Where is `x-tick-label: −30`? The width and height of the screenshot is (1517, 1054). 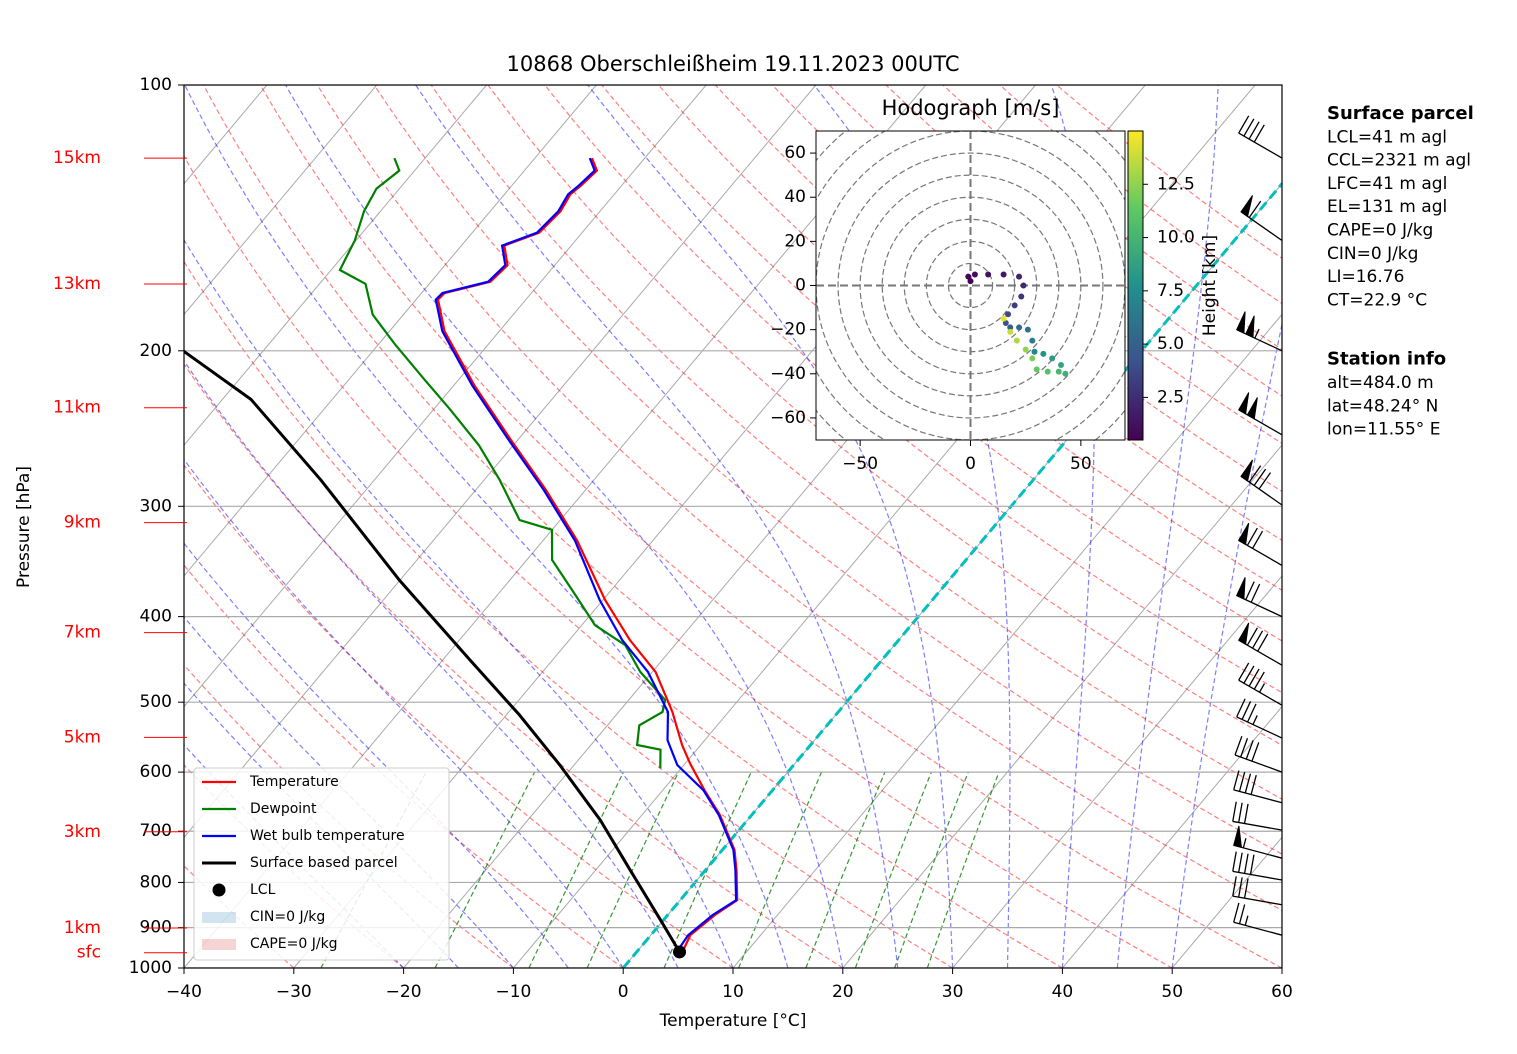 x-tick-label: −30 is located at coordinates (294, 992).